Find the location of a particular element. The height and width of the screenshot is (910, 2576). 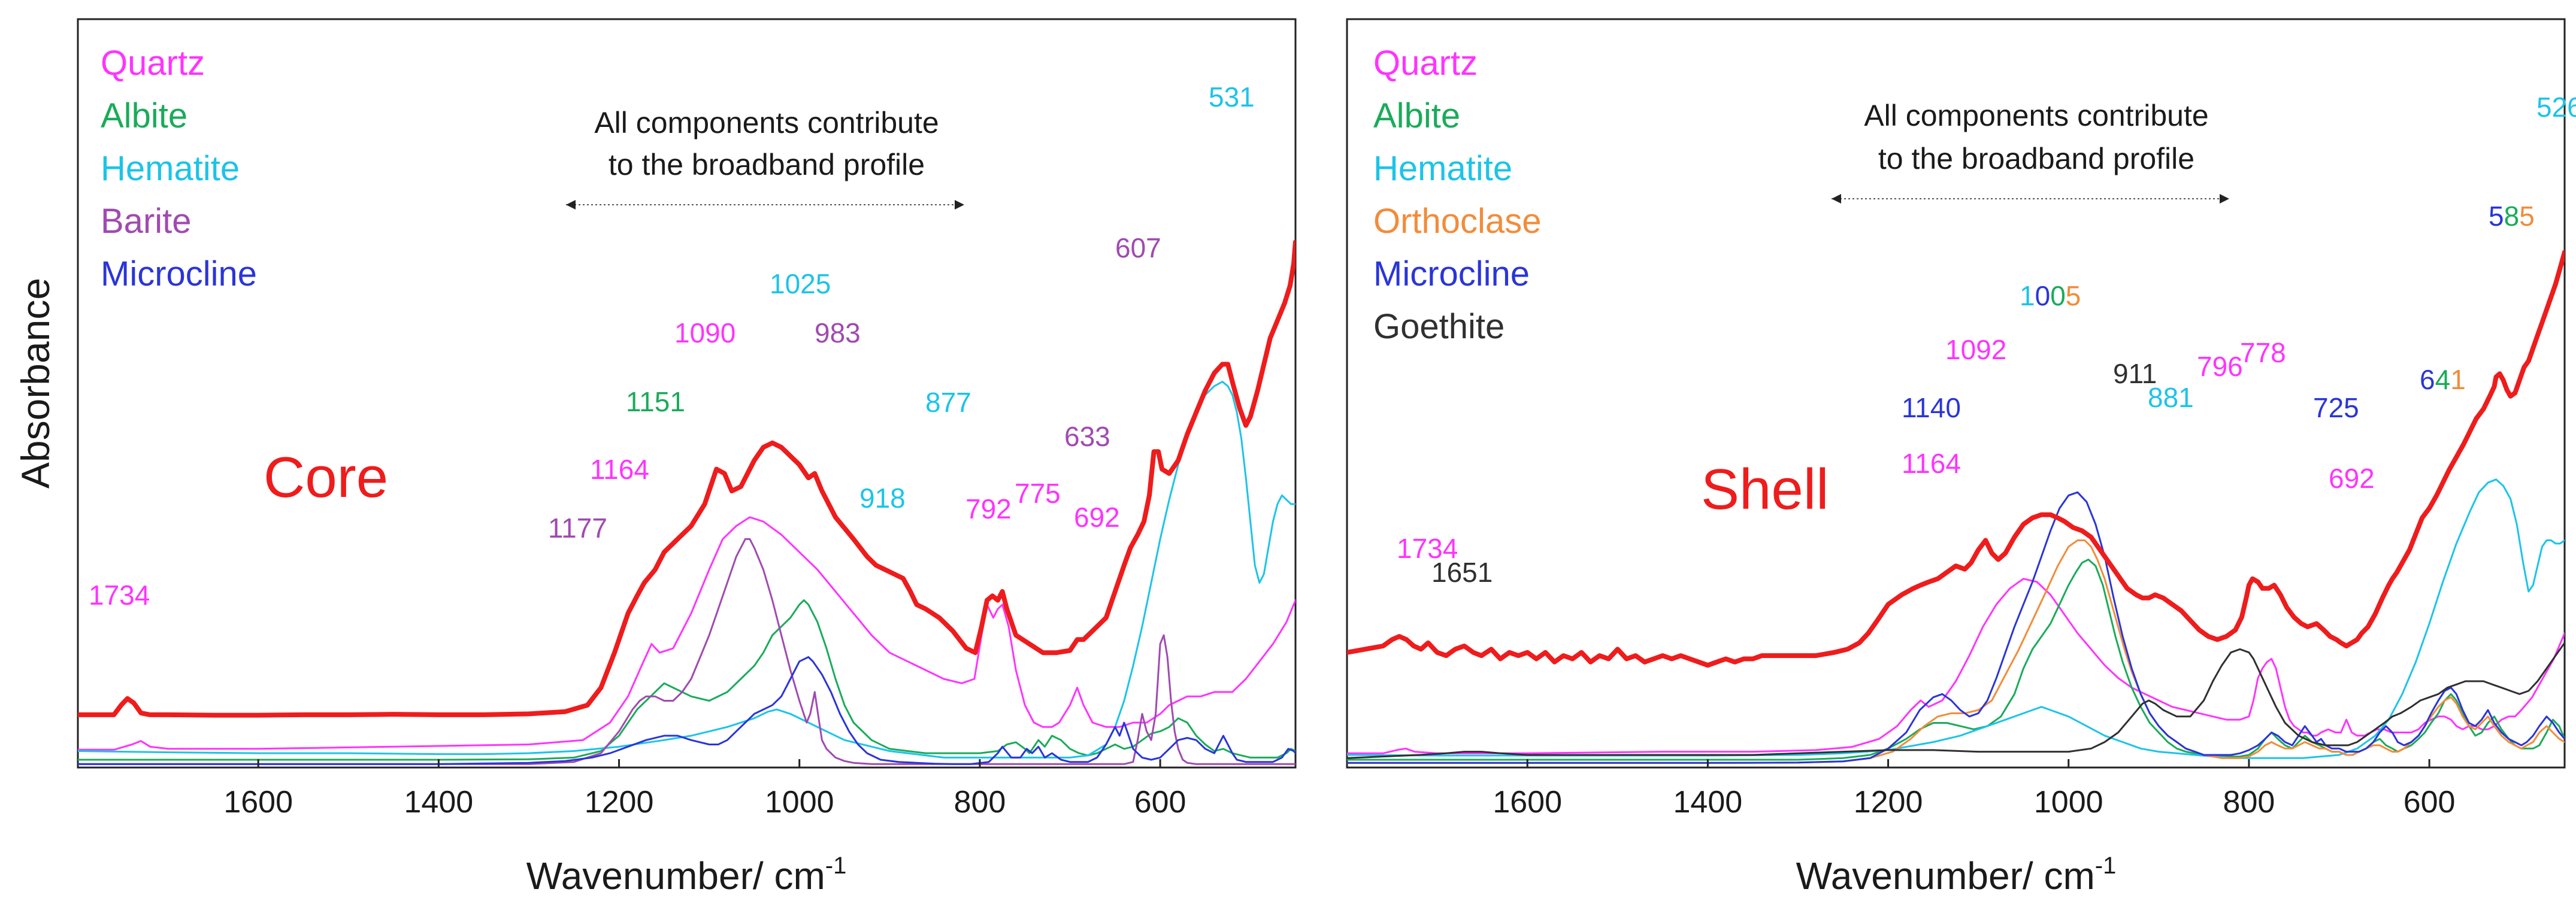

sample-label: Core is located at coordinates (326, 477).